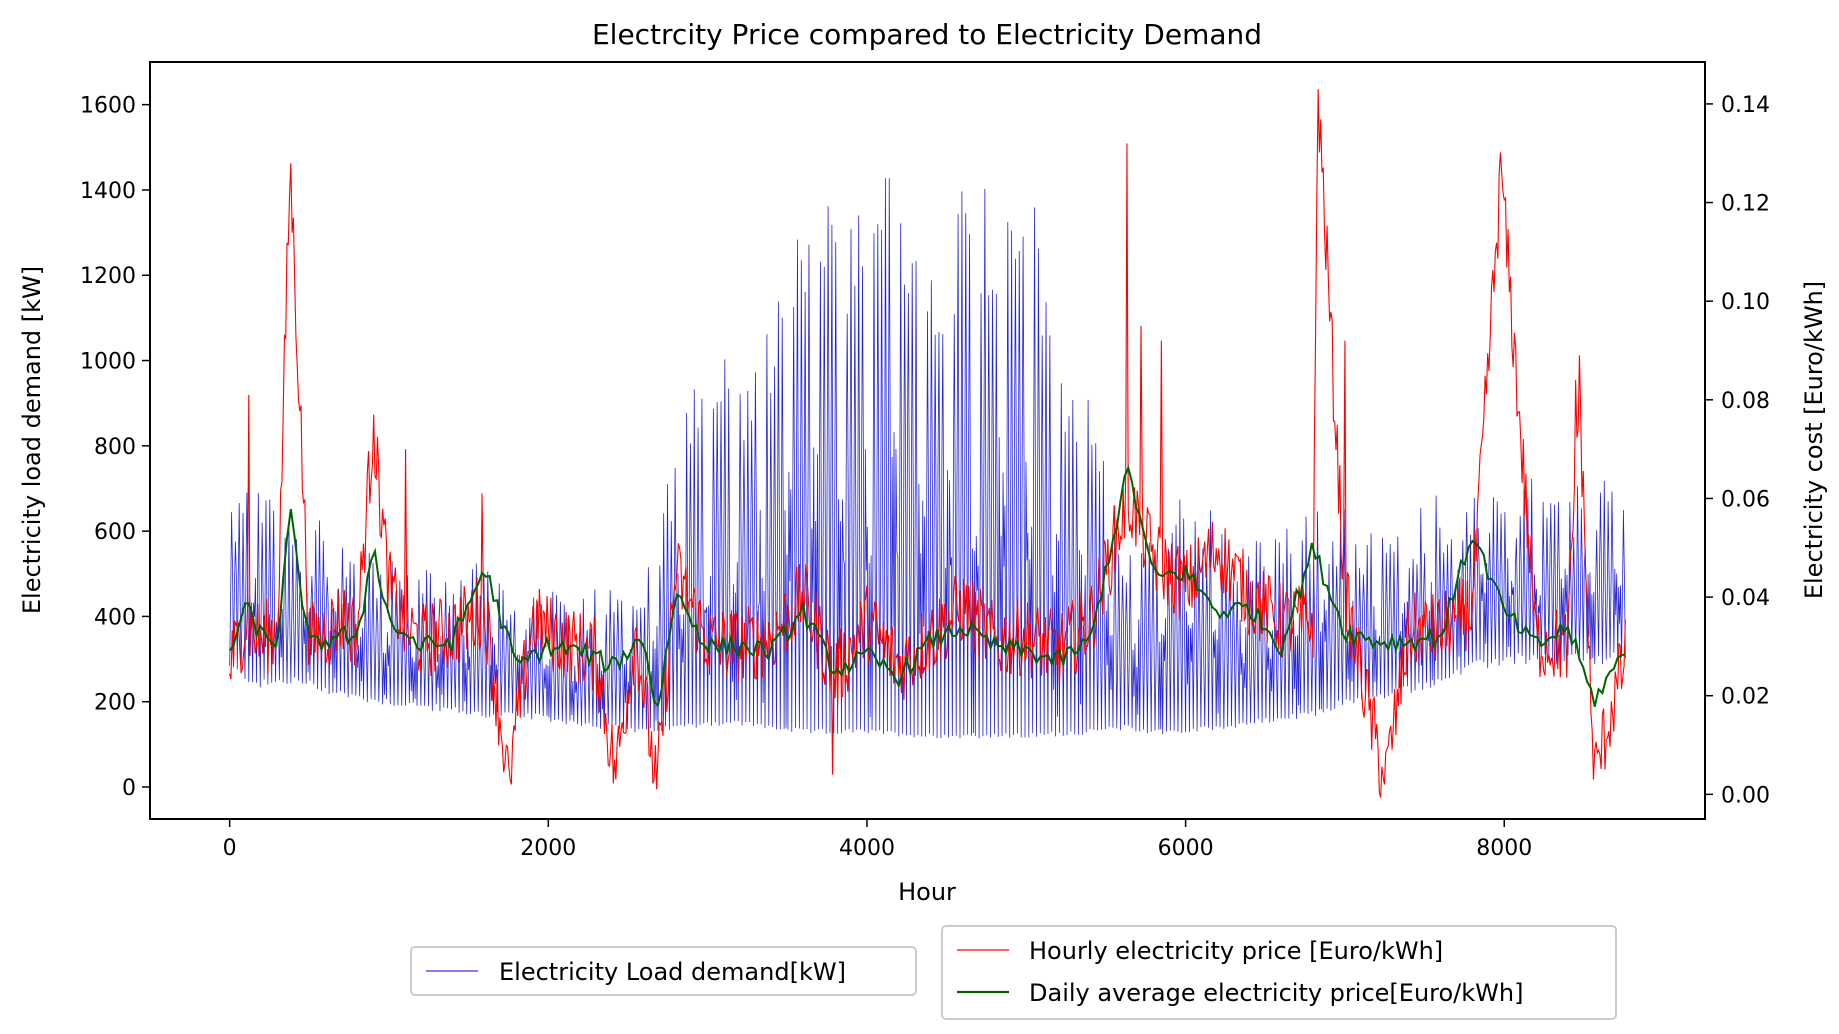 Image resolution: width=1839 pixels, height=1034 pixels. I want to click on x-tick-label: 4000, so click(867, 848).